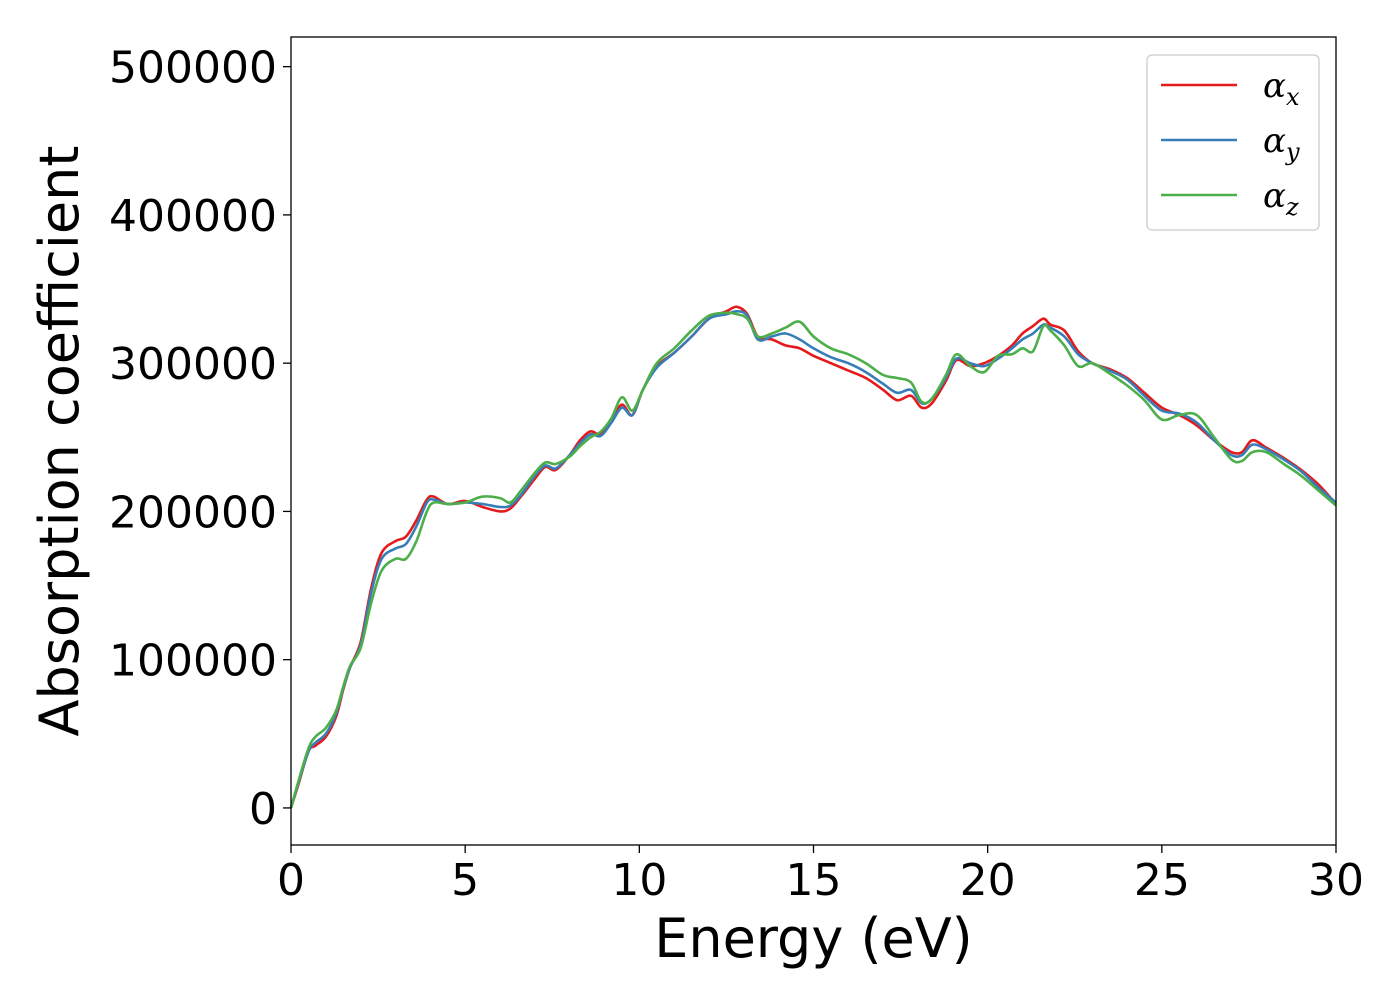 This screenshot has width=1400, height=1000. Describe the element at coordinates (814, 880) in the screenshot. I see `x-tick-label: 15` at that location.